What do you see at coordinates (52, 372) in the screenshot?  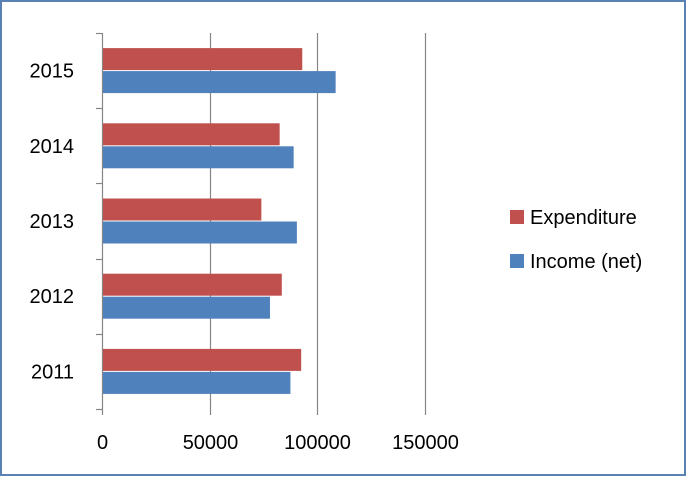 I see `y-tick-label-2011: 2011` at bounding box center [52, 372].